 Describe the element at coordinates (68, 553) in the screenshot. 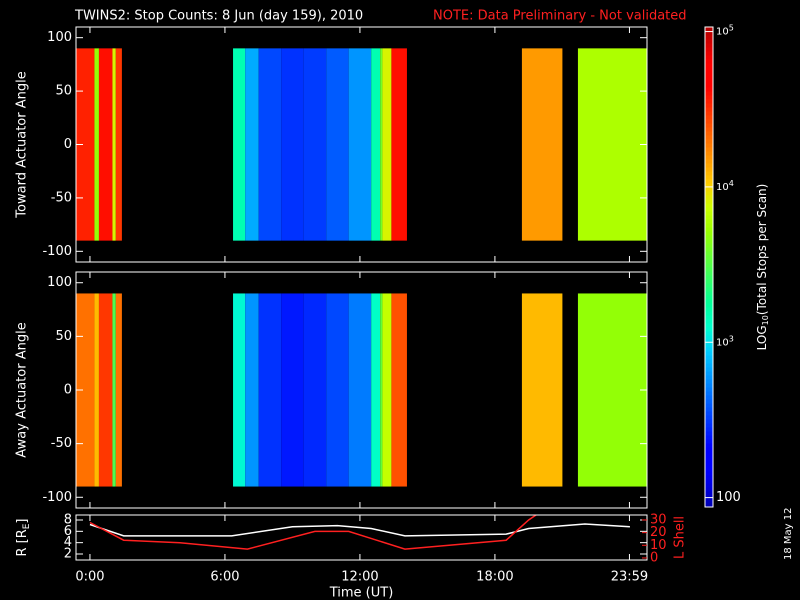

I see `y-tick-label: 2` at that location.